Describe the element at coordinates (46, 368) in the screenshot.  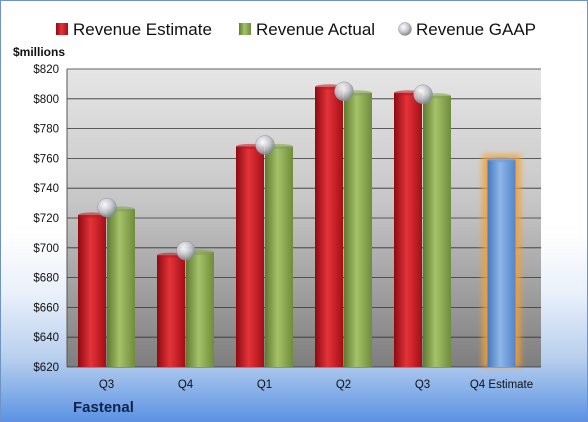
I see `y-tick-label: $620` at that location.